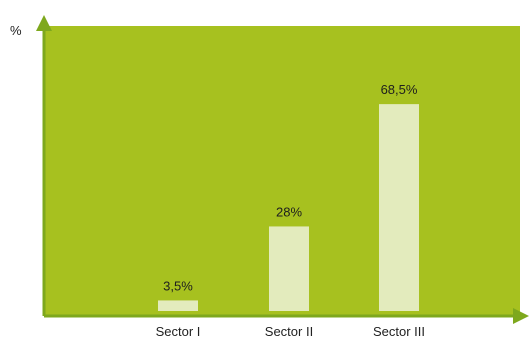 The width and height of the screenshot is (531, 341). I want to click on data-label-1: 3,5%, so click(178, 285).